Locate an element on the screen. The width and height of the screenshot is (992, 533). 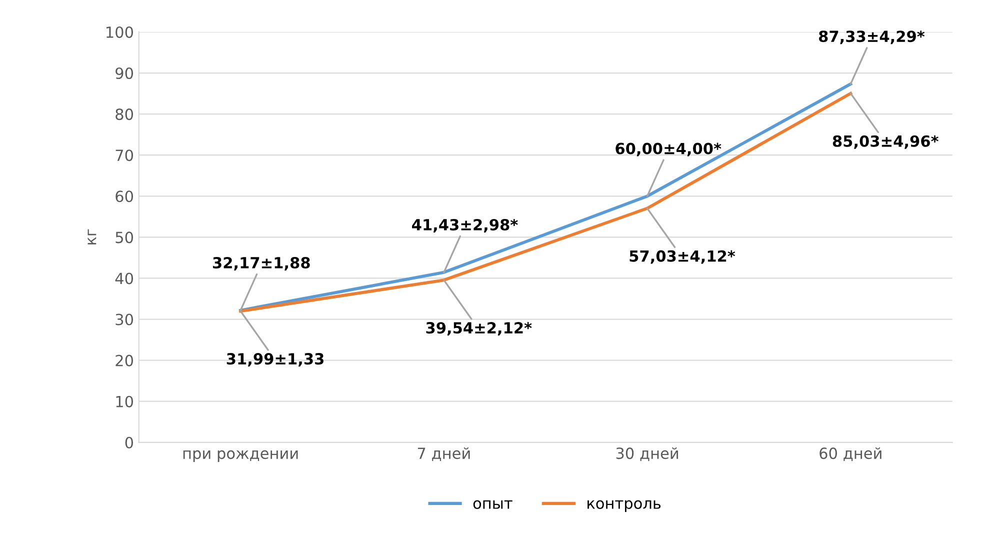
y-tick-label: 100 is located at coordinates (120, 32).